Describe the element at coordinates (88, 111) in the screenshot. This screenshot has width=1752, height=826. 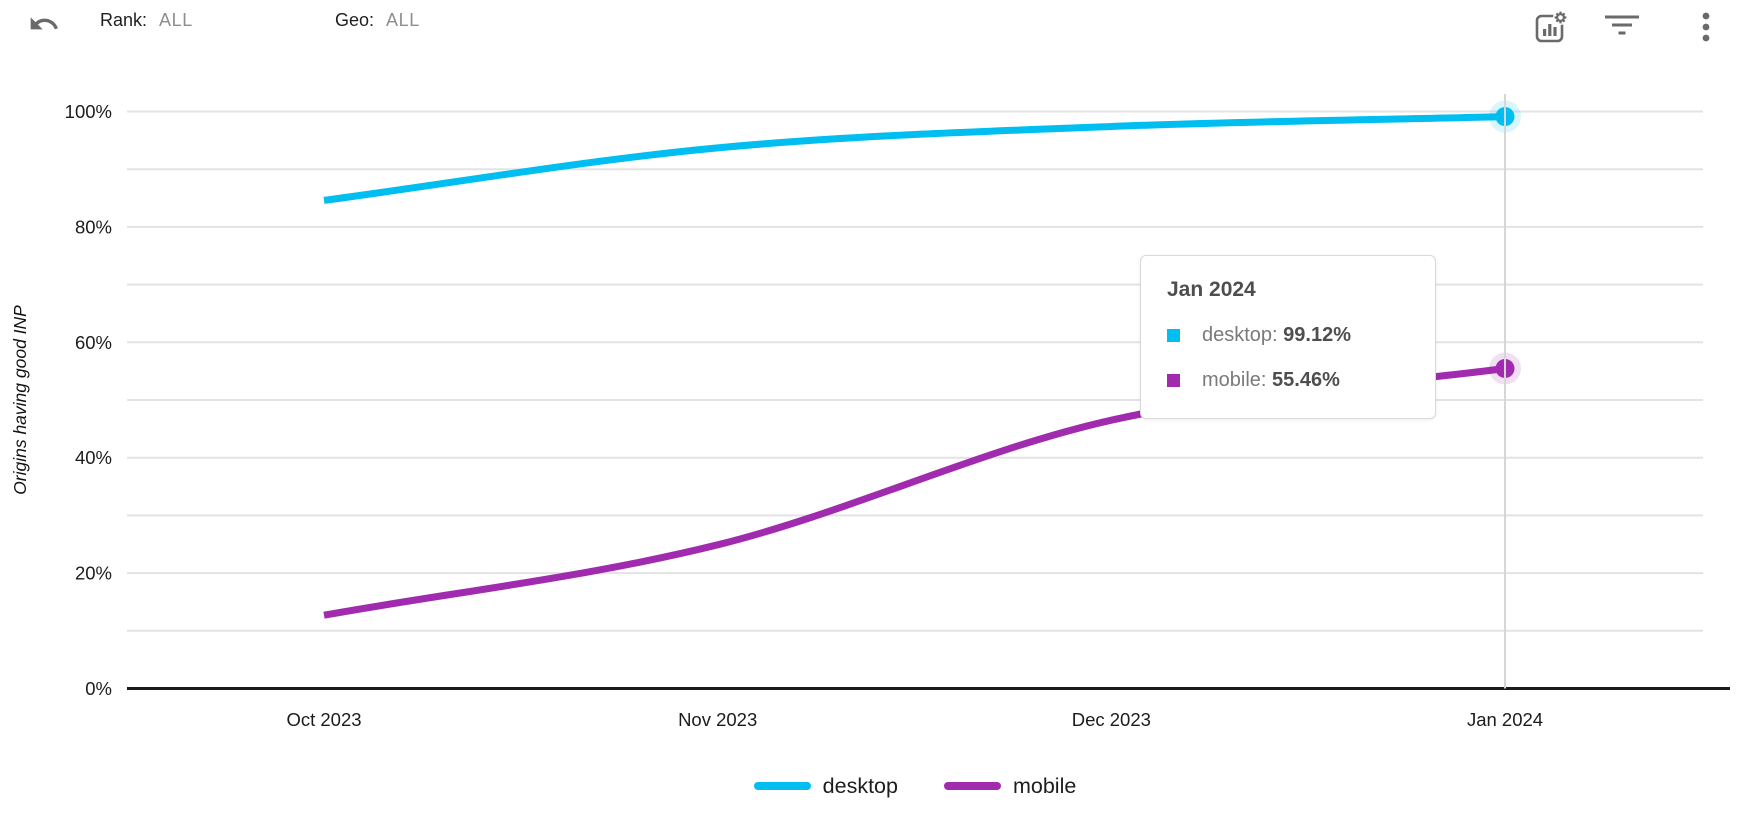
I see `y-tick-label: 100%` at that location.